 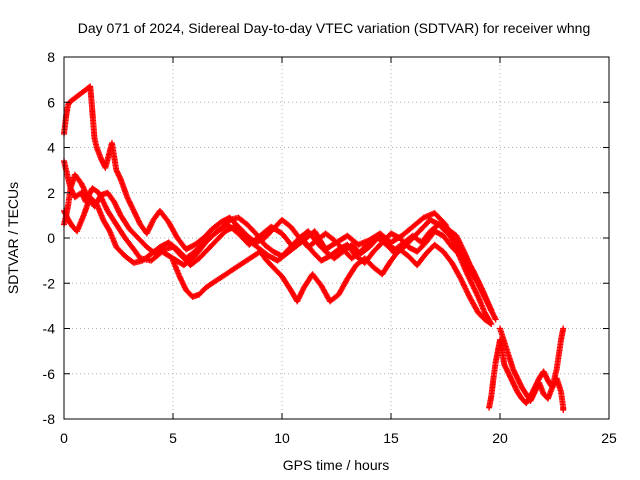 I want to click on x-tick-label: 20, so click(x=500, y=438).